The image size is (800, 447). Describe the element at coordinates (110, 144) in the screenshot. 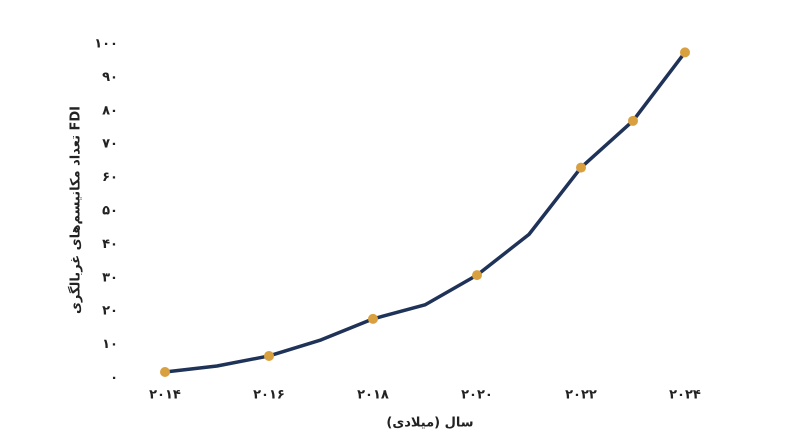

I see `y-tick-label: ۷۰` at that location.